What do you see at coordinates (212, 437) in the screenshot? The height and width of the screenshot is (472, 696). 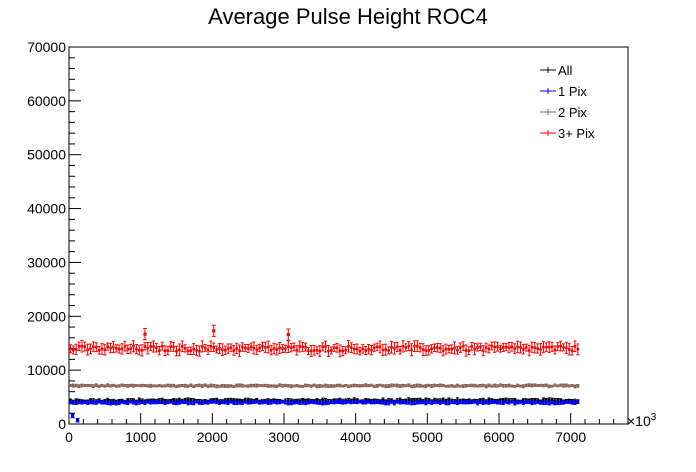 I see `x-tick-label: 2000` at bounding box center [212, 437].